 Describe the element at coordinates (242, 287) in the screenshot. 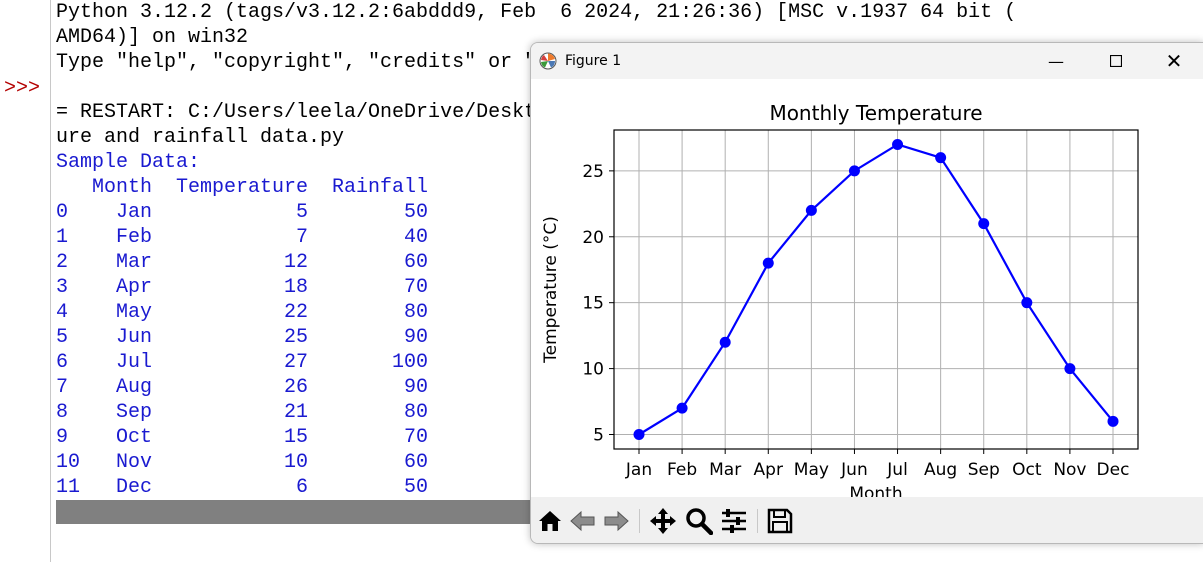

I see `console-line: 3 Apr 18 70` at that location.